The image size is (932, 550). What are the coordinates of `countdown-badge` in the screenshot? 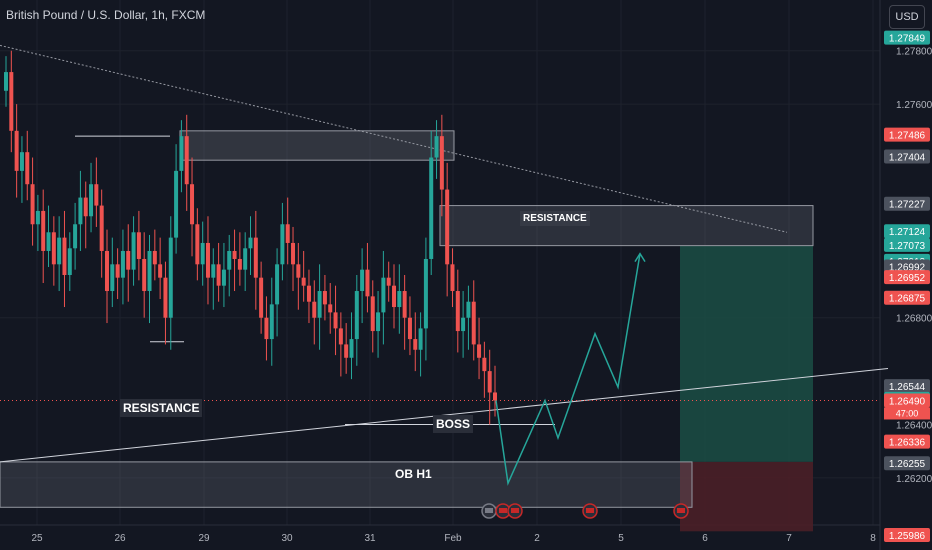 It's located at (907, 413).